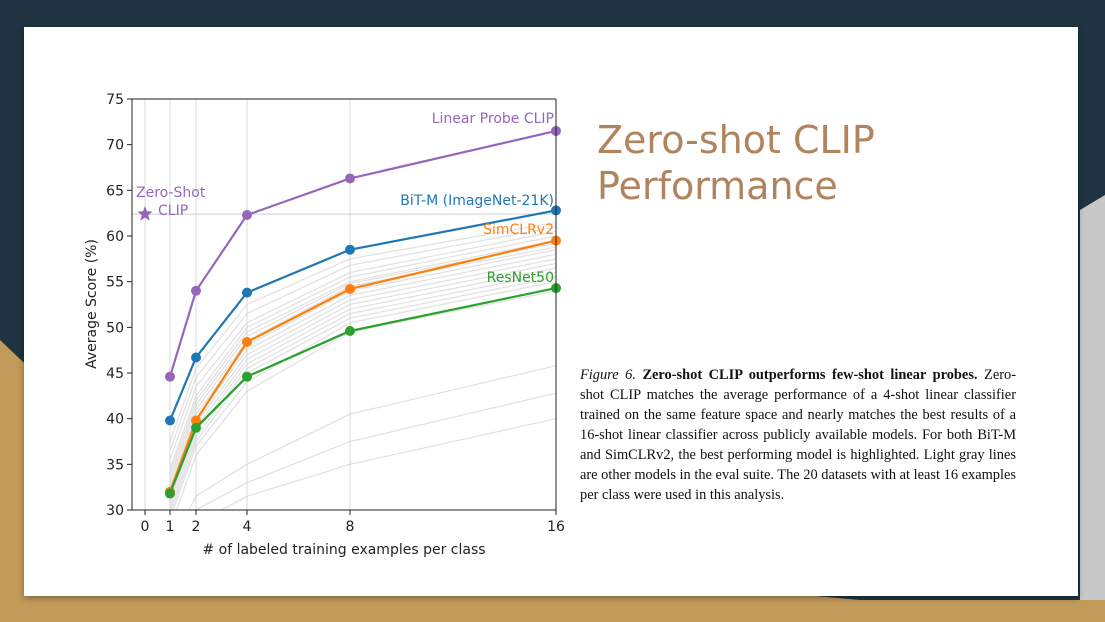 The height and width of the screenshot is (622, 1105). I want to click on y-tick-label-50: 50, so click(115, 328).